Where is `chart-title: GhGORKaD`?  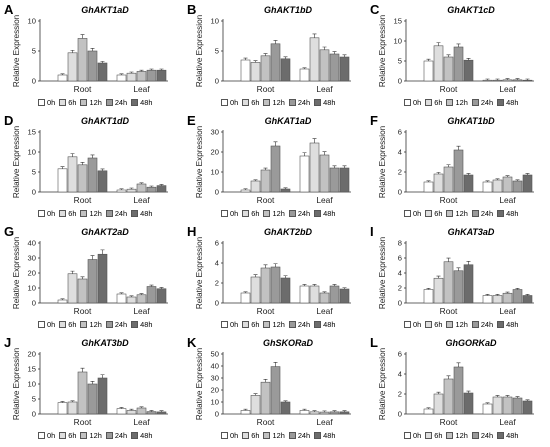 chart-title: GhGORKaD is located at coordinates (471, 343).